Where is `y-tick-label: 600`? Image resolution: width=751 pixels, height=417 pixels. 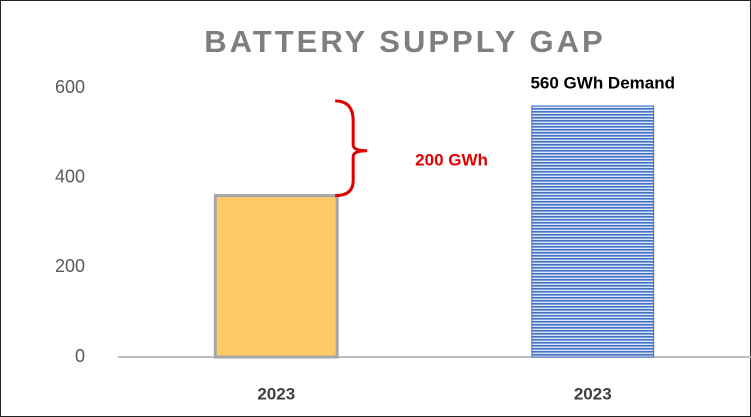 y-tick-label: 600 is located at coordinates (70, 87).